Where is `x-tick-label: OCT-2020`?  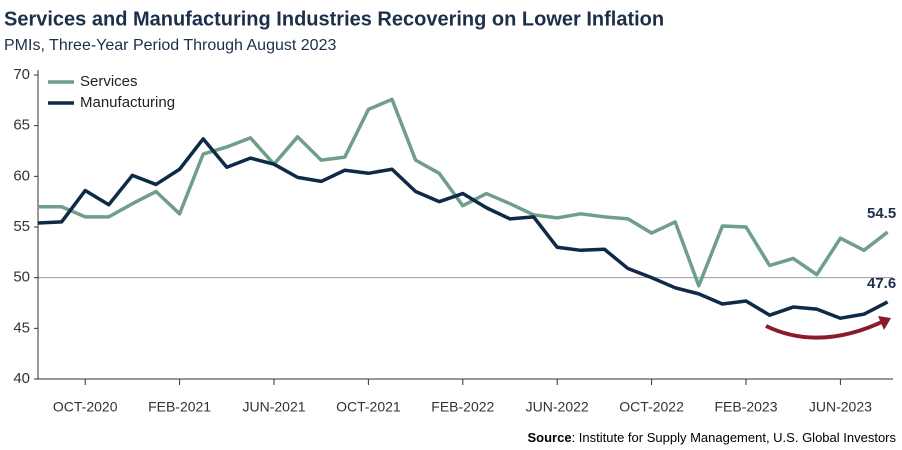 x-tick-label: OCT-2020 is located at coordinates (85, 407).